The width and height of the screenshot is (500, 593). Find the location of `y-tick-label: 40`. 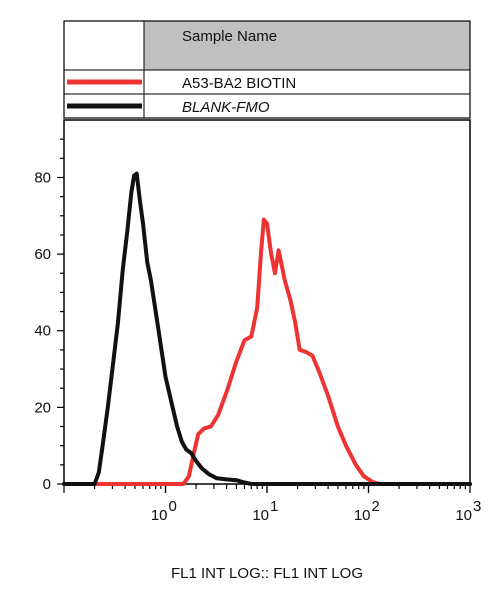

y-tick-label: 40 is located at coordinates (42, 331).